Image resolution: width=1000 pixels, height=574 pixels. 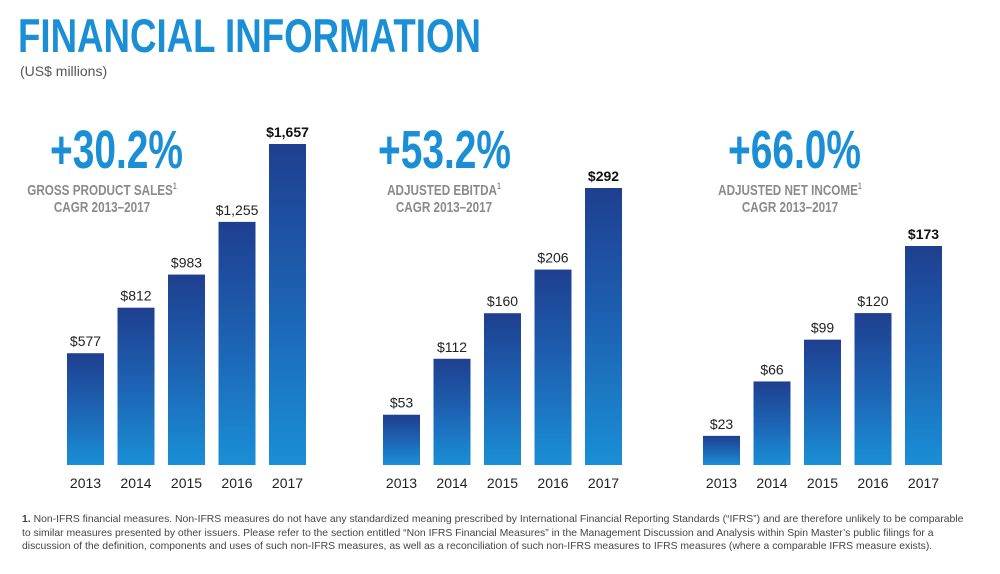 What do you see at coordinates (788, 190) in the screenshot?
I see `metric-name: ADJUSTED NET INCOME` at bounding box center [788, 190].